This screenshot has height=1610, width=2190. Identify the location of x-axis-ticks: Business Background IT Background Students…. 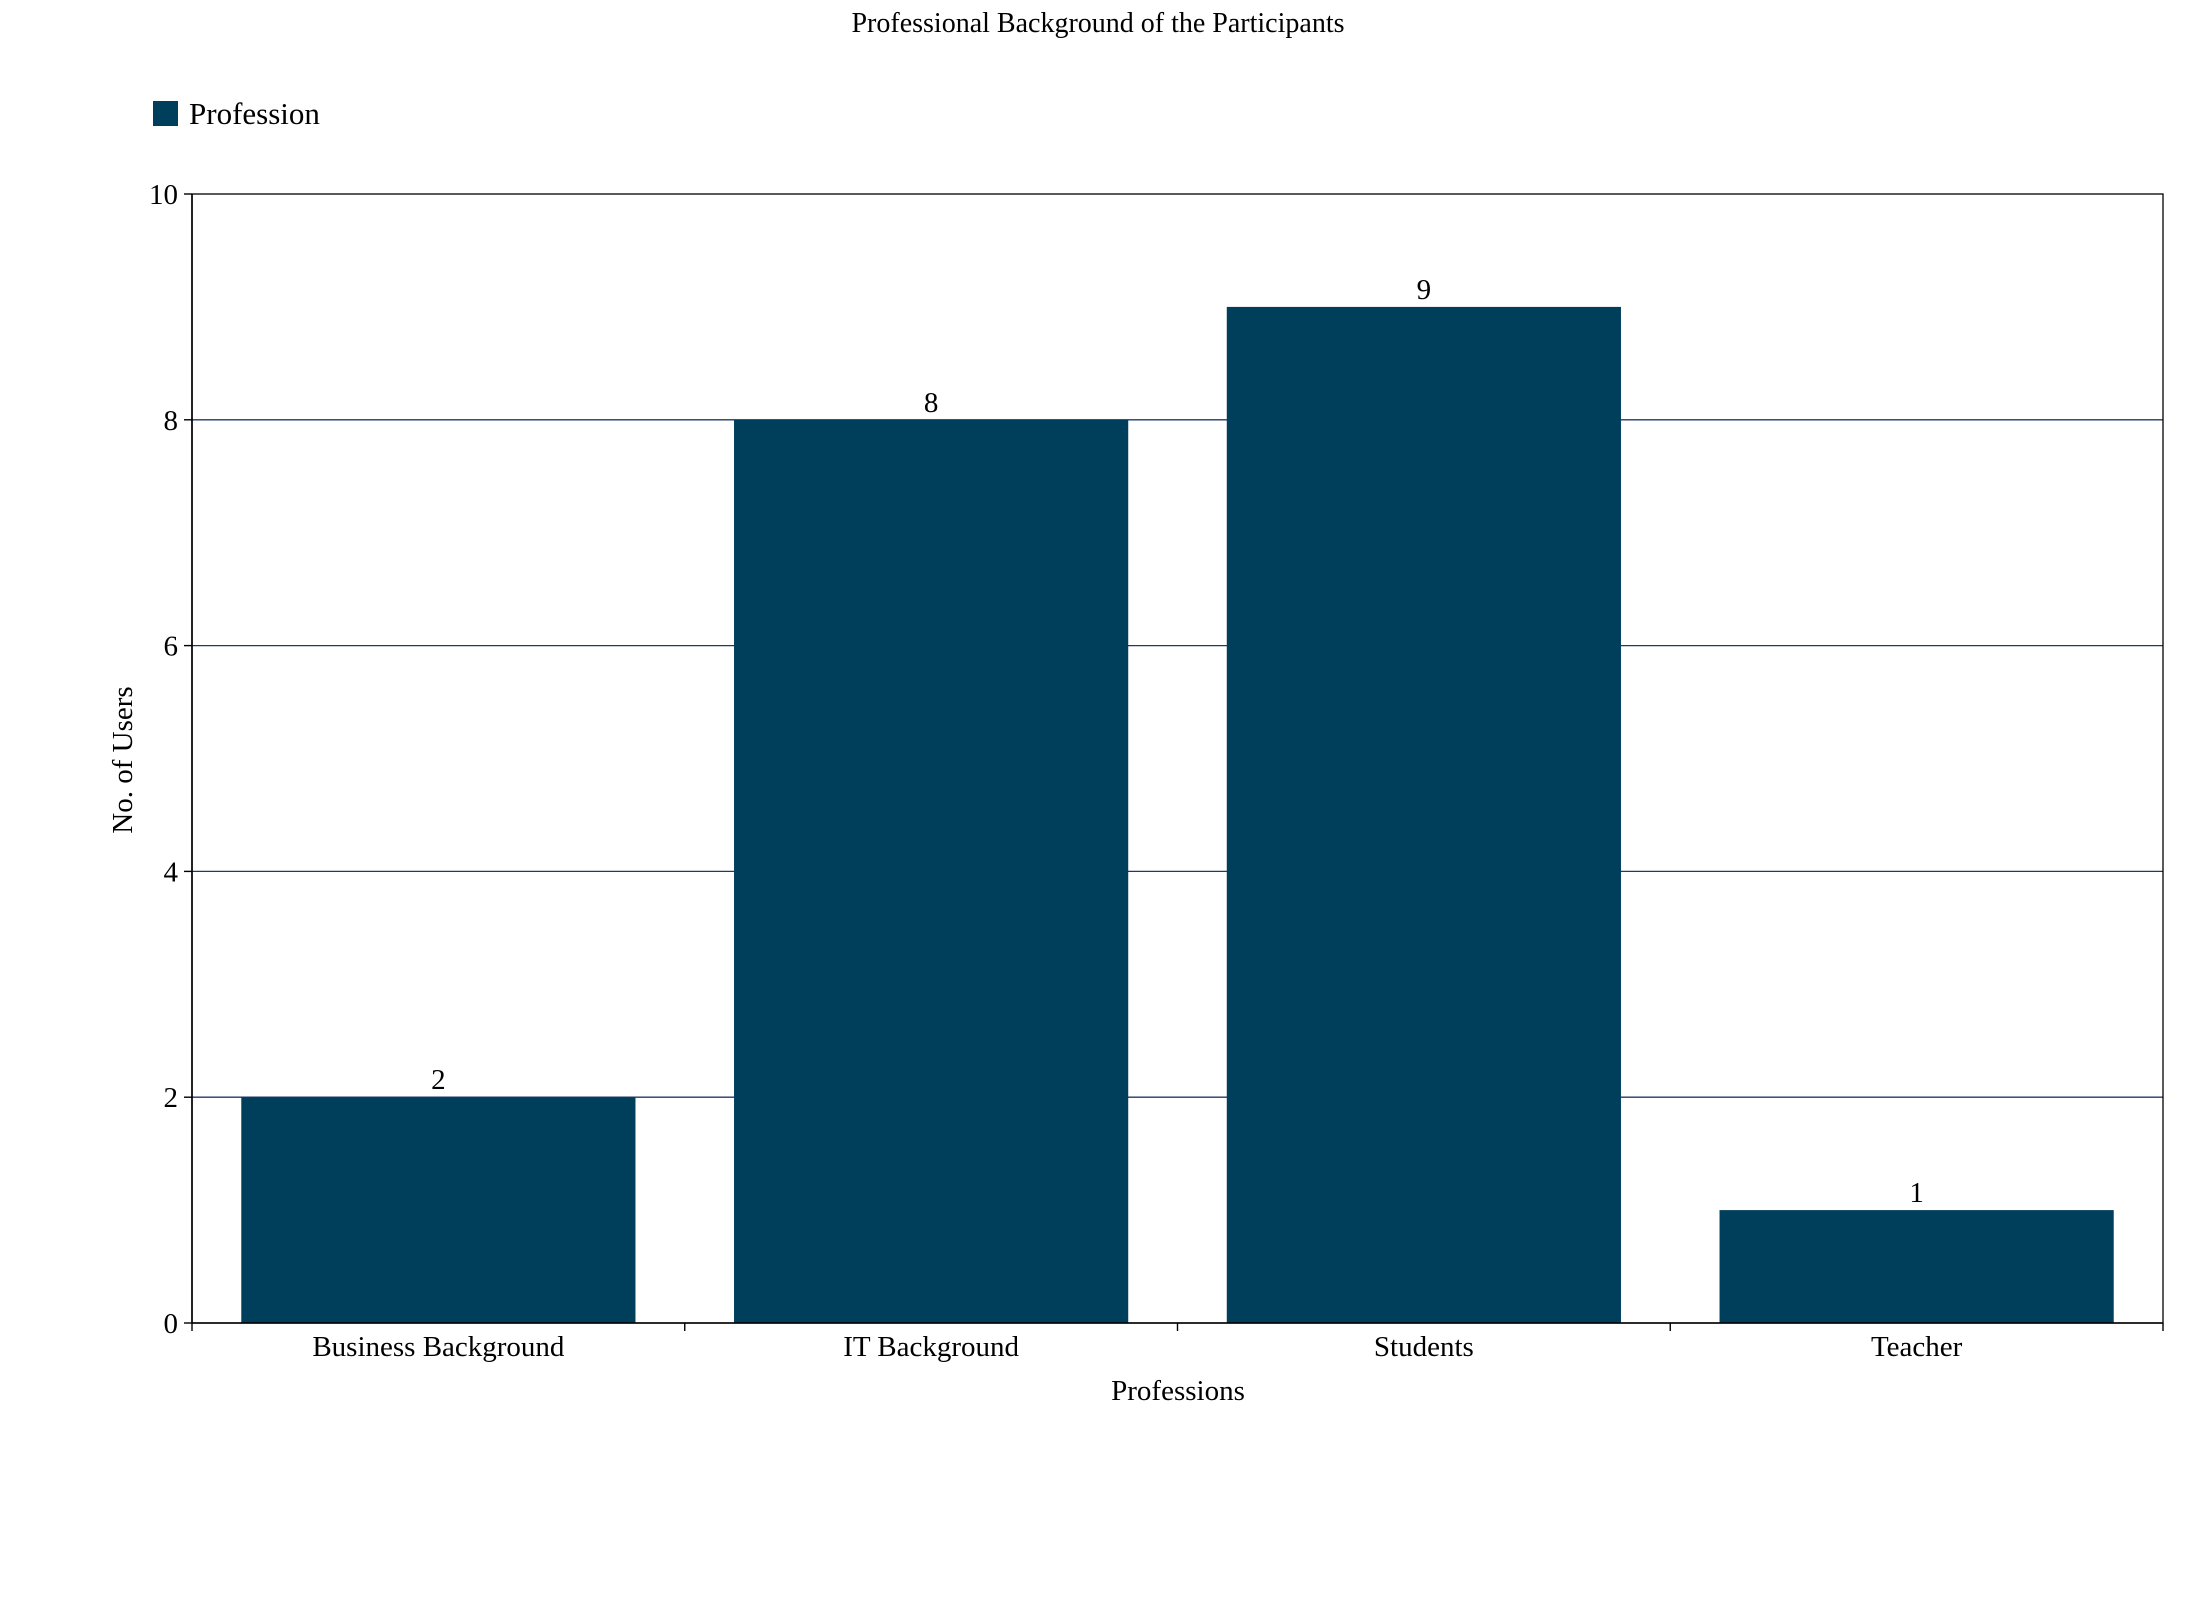
(1177, 1343).